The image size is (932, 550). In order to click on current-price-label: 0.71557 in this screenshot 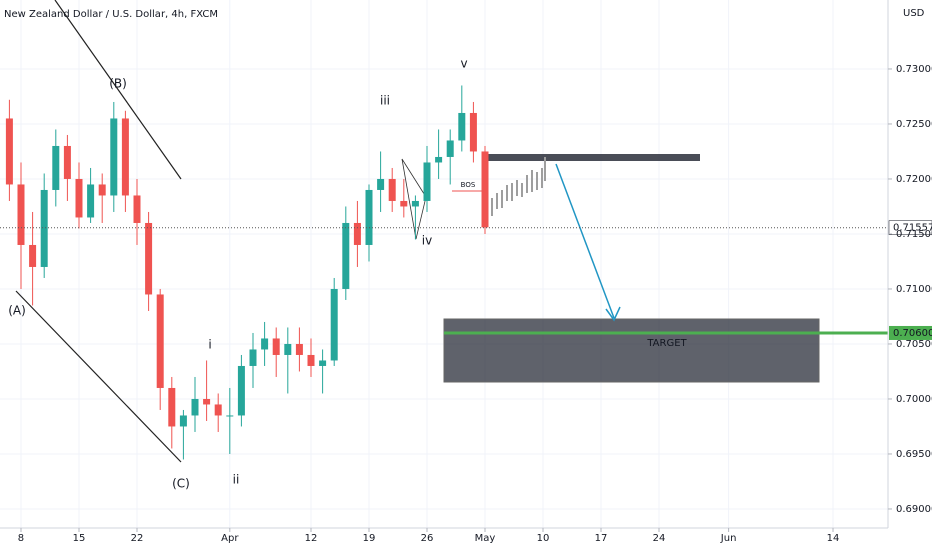, I will do `click(912, 228)`.